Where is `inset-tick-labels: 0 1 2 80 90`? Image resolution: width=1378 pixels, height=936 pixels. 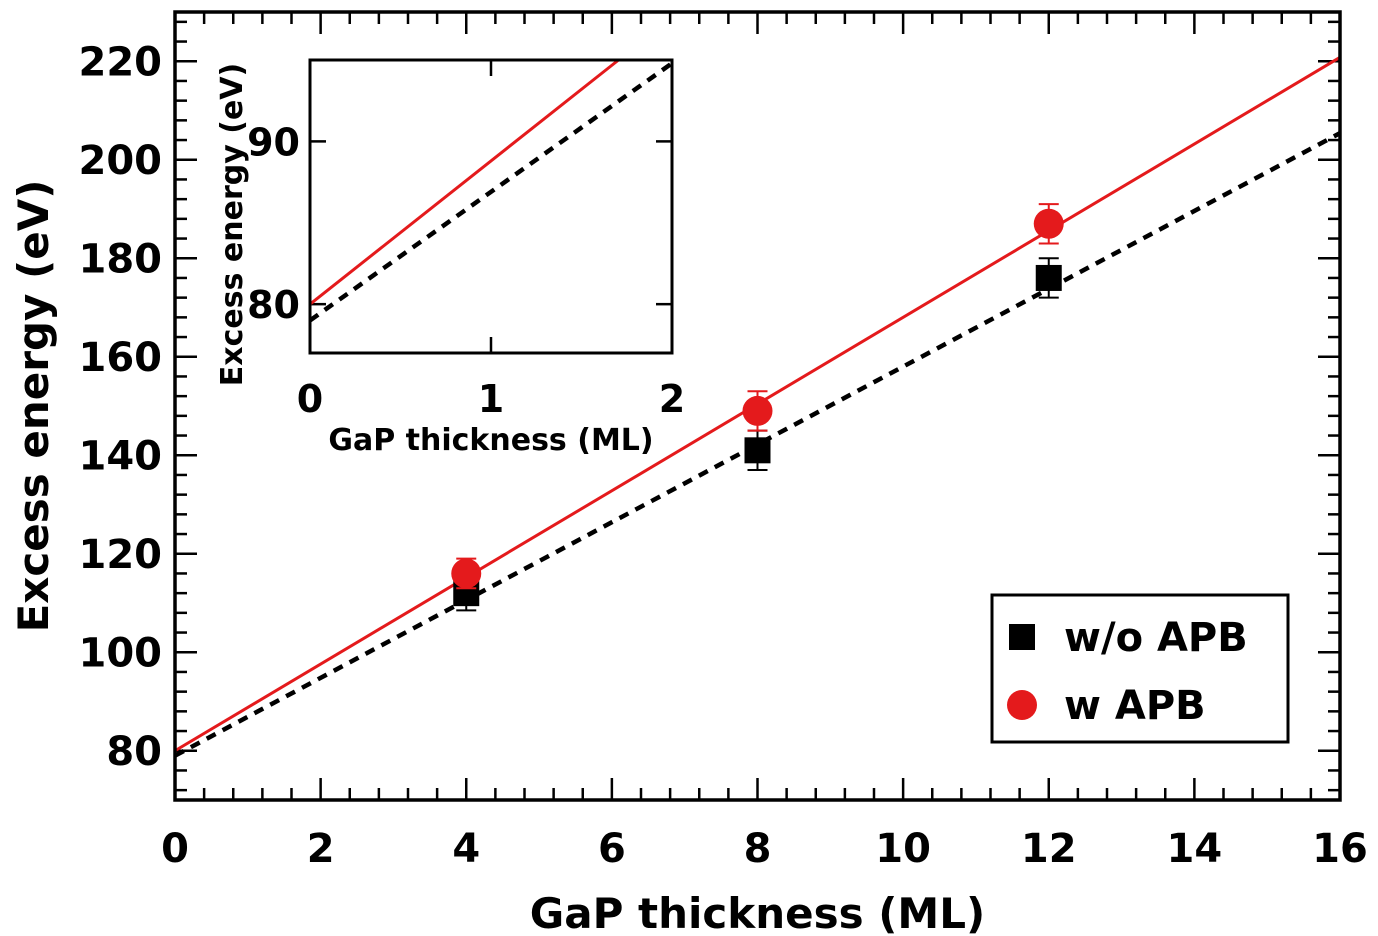 inset-tick-labels: 0 1 2 80 90 is located at coordinates (466, 270).